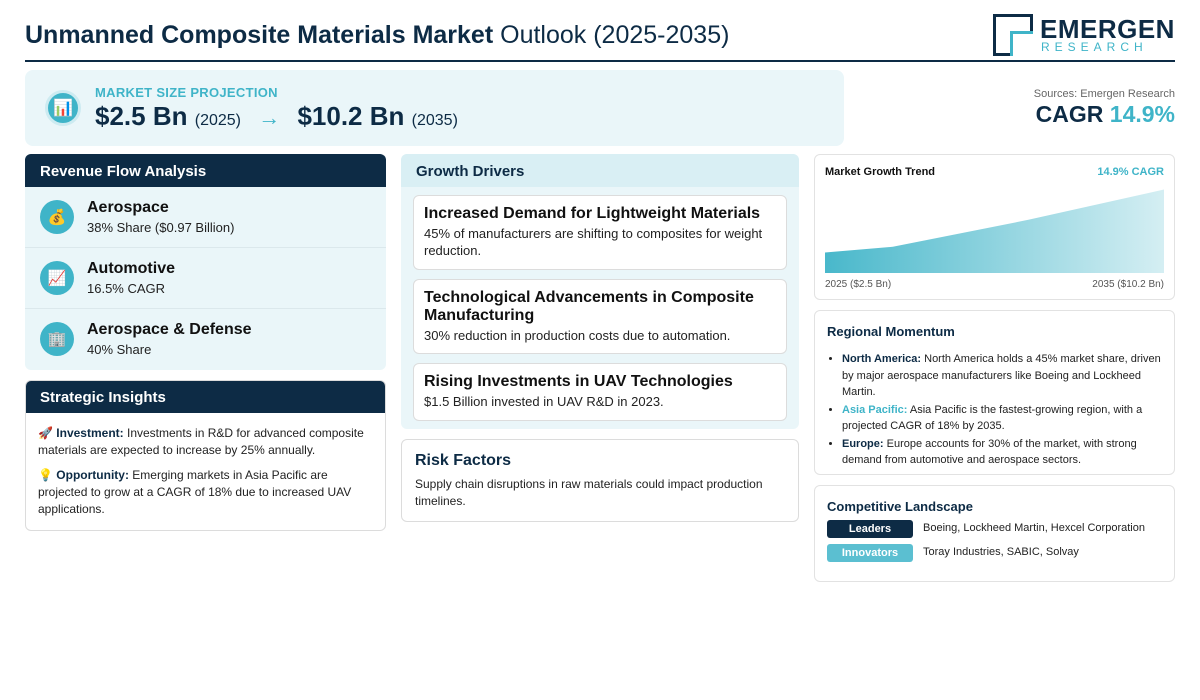 Image resolution: width=1200 pixels, height=700 pixels. Describe the element at coordinates (1104, 94) in the screenshot. I see `source-note: Sources: Emergen Research` at that location.